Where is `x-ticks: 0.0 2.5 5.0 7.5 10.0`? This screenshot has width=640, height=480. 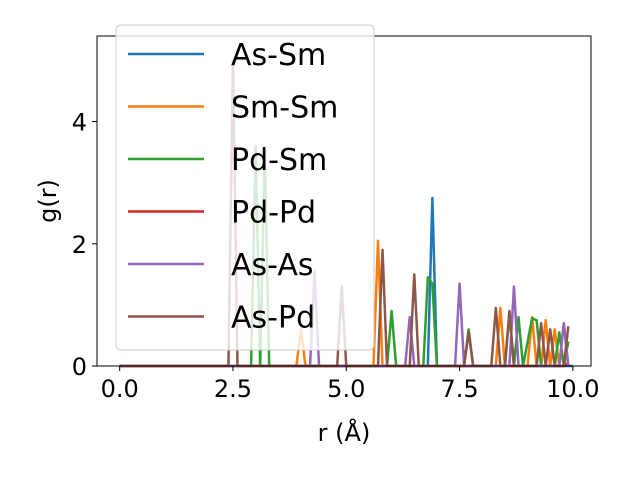 x-ticks: 0.0 2.5 5.0 7.5 10.0 is located at coordinates (350, 384).